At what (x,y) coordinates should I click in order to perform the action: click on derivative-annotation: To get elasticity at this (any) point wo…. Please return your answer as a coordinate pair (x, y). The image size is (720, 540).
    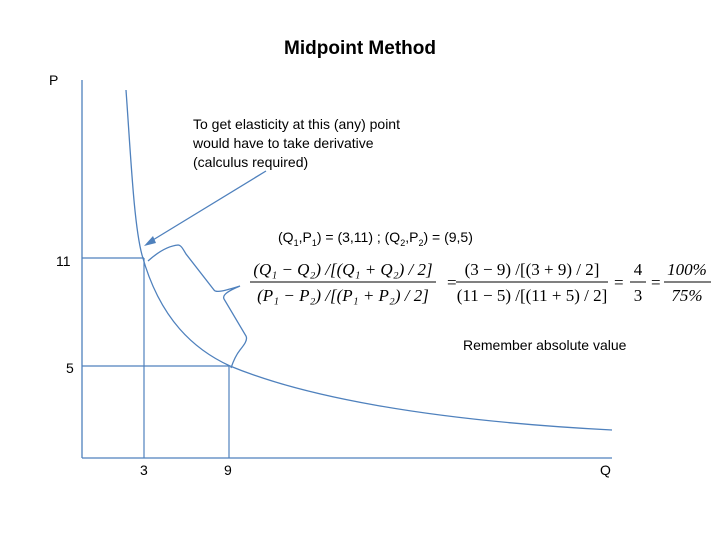
    Looking at the image, I should click on (328, 143).